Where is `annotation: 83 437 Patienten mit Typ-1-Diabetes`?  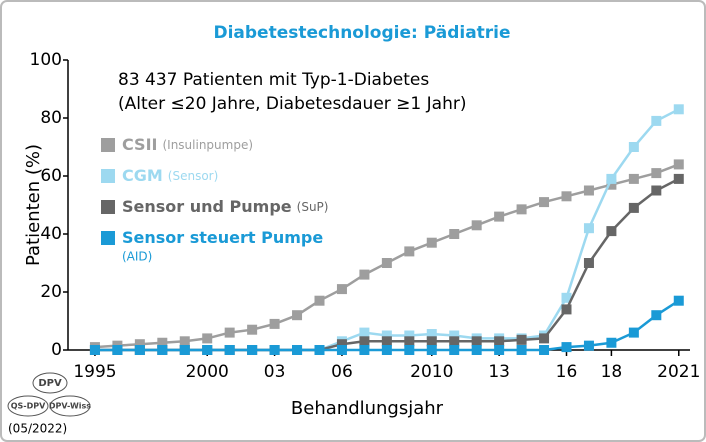 annotation: 83 437 Patienten mit Typ-1-Diabetes is located at coordinates (273, 80).